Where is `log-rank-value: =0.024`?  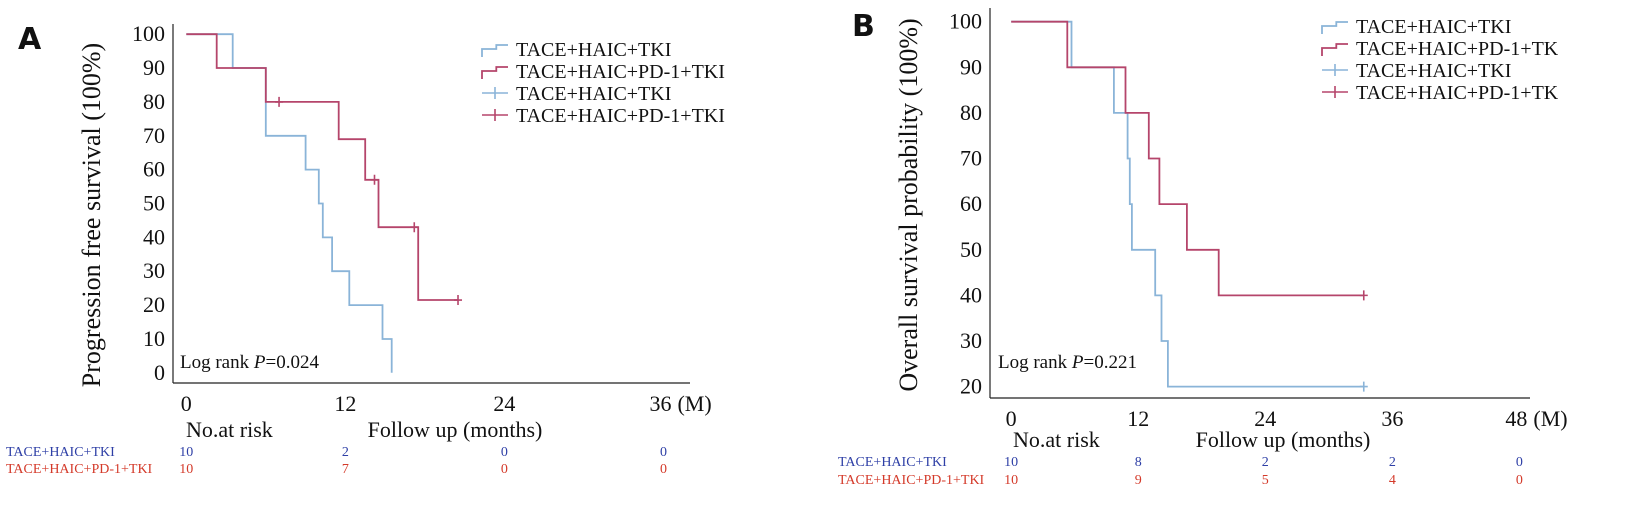
log-rank-value: =0.024 is located at coordinates (292, 362).